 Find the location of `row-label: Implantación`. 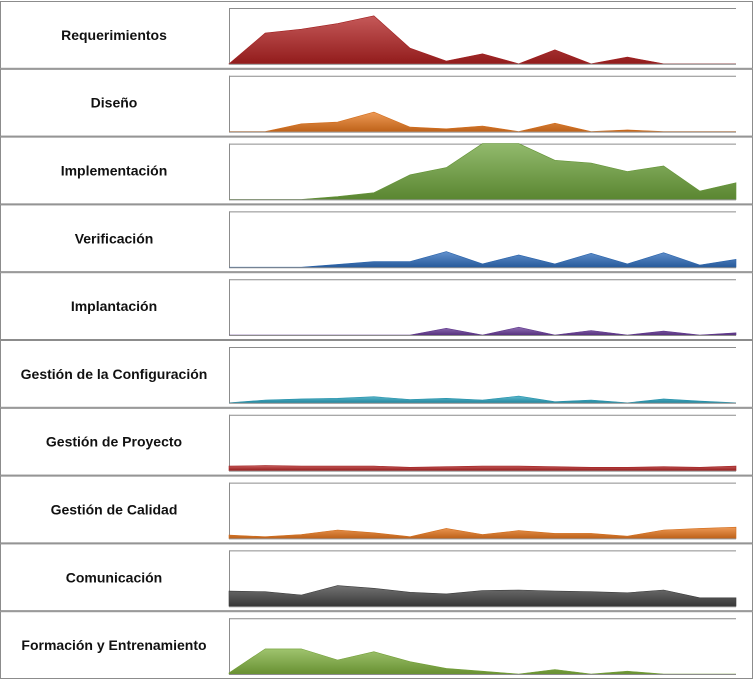

row-label: Implantación is located at coordinates (114, 306).